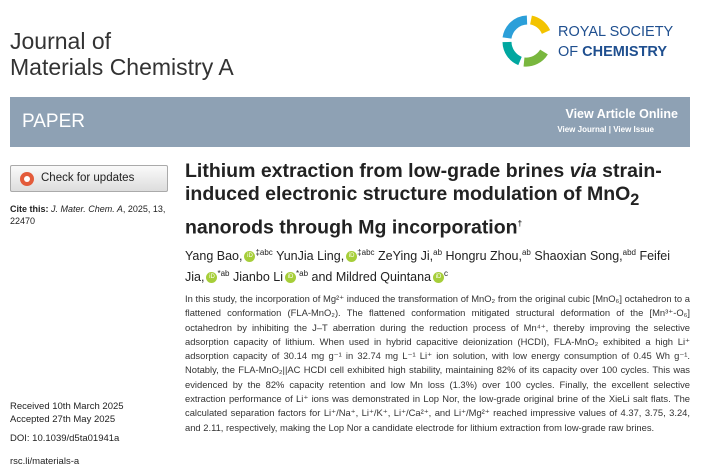 The height and width of the screenshot is (473, 704). Describe the element at coordinates (588, 41) in the screenshot. I see `publisher-logo: ROYAL SOCIETY OF CHEMISTRY` at that location.